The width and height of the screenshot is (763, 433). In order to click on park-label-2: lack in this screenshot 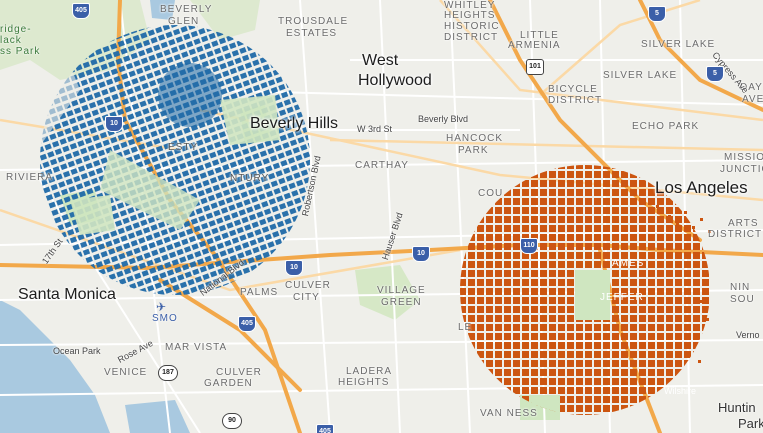, I will do `click(11, 40)`.